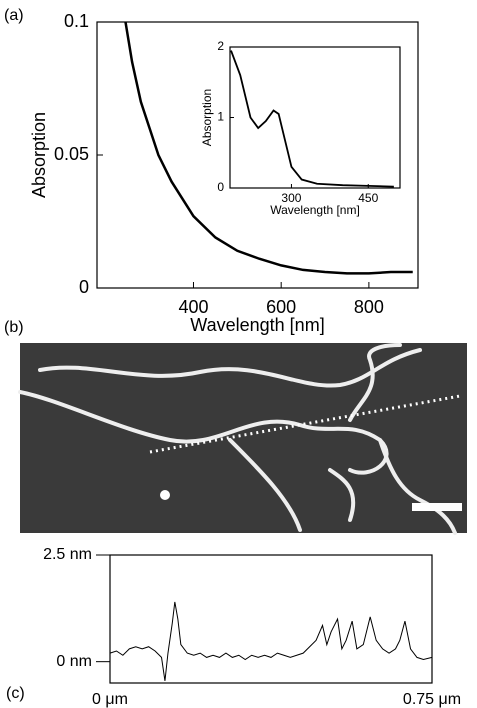 The height and width of the screenshot is (708, 477). Describe the element at coordinates (220, 117) in the screenshot. I see `y-tick-label: 1` at that location.